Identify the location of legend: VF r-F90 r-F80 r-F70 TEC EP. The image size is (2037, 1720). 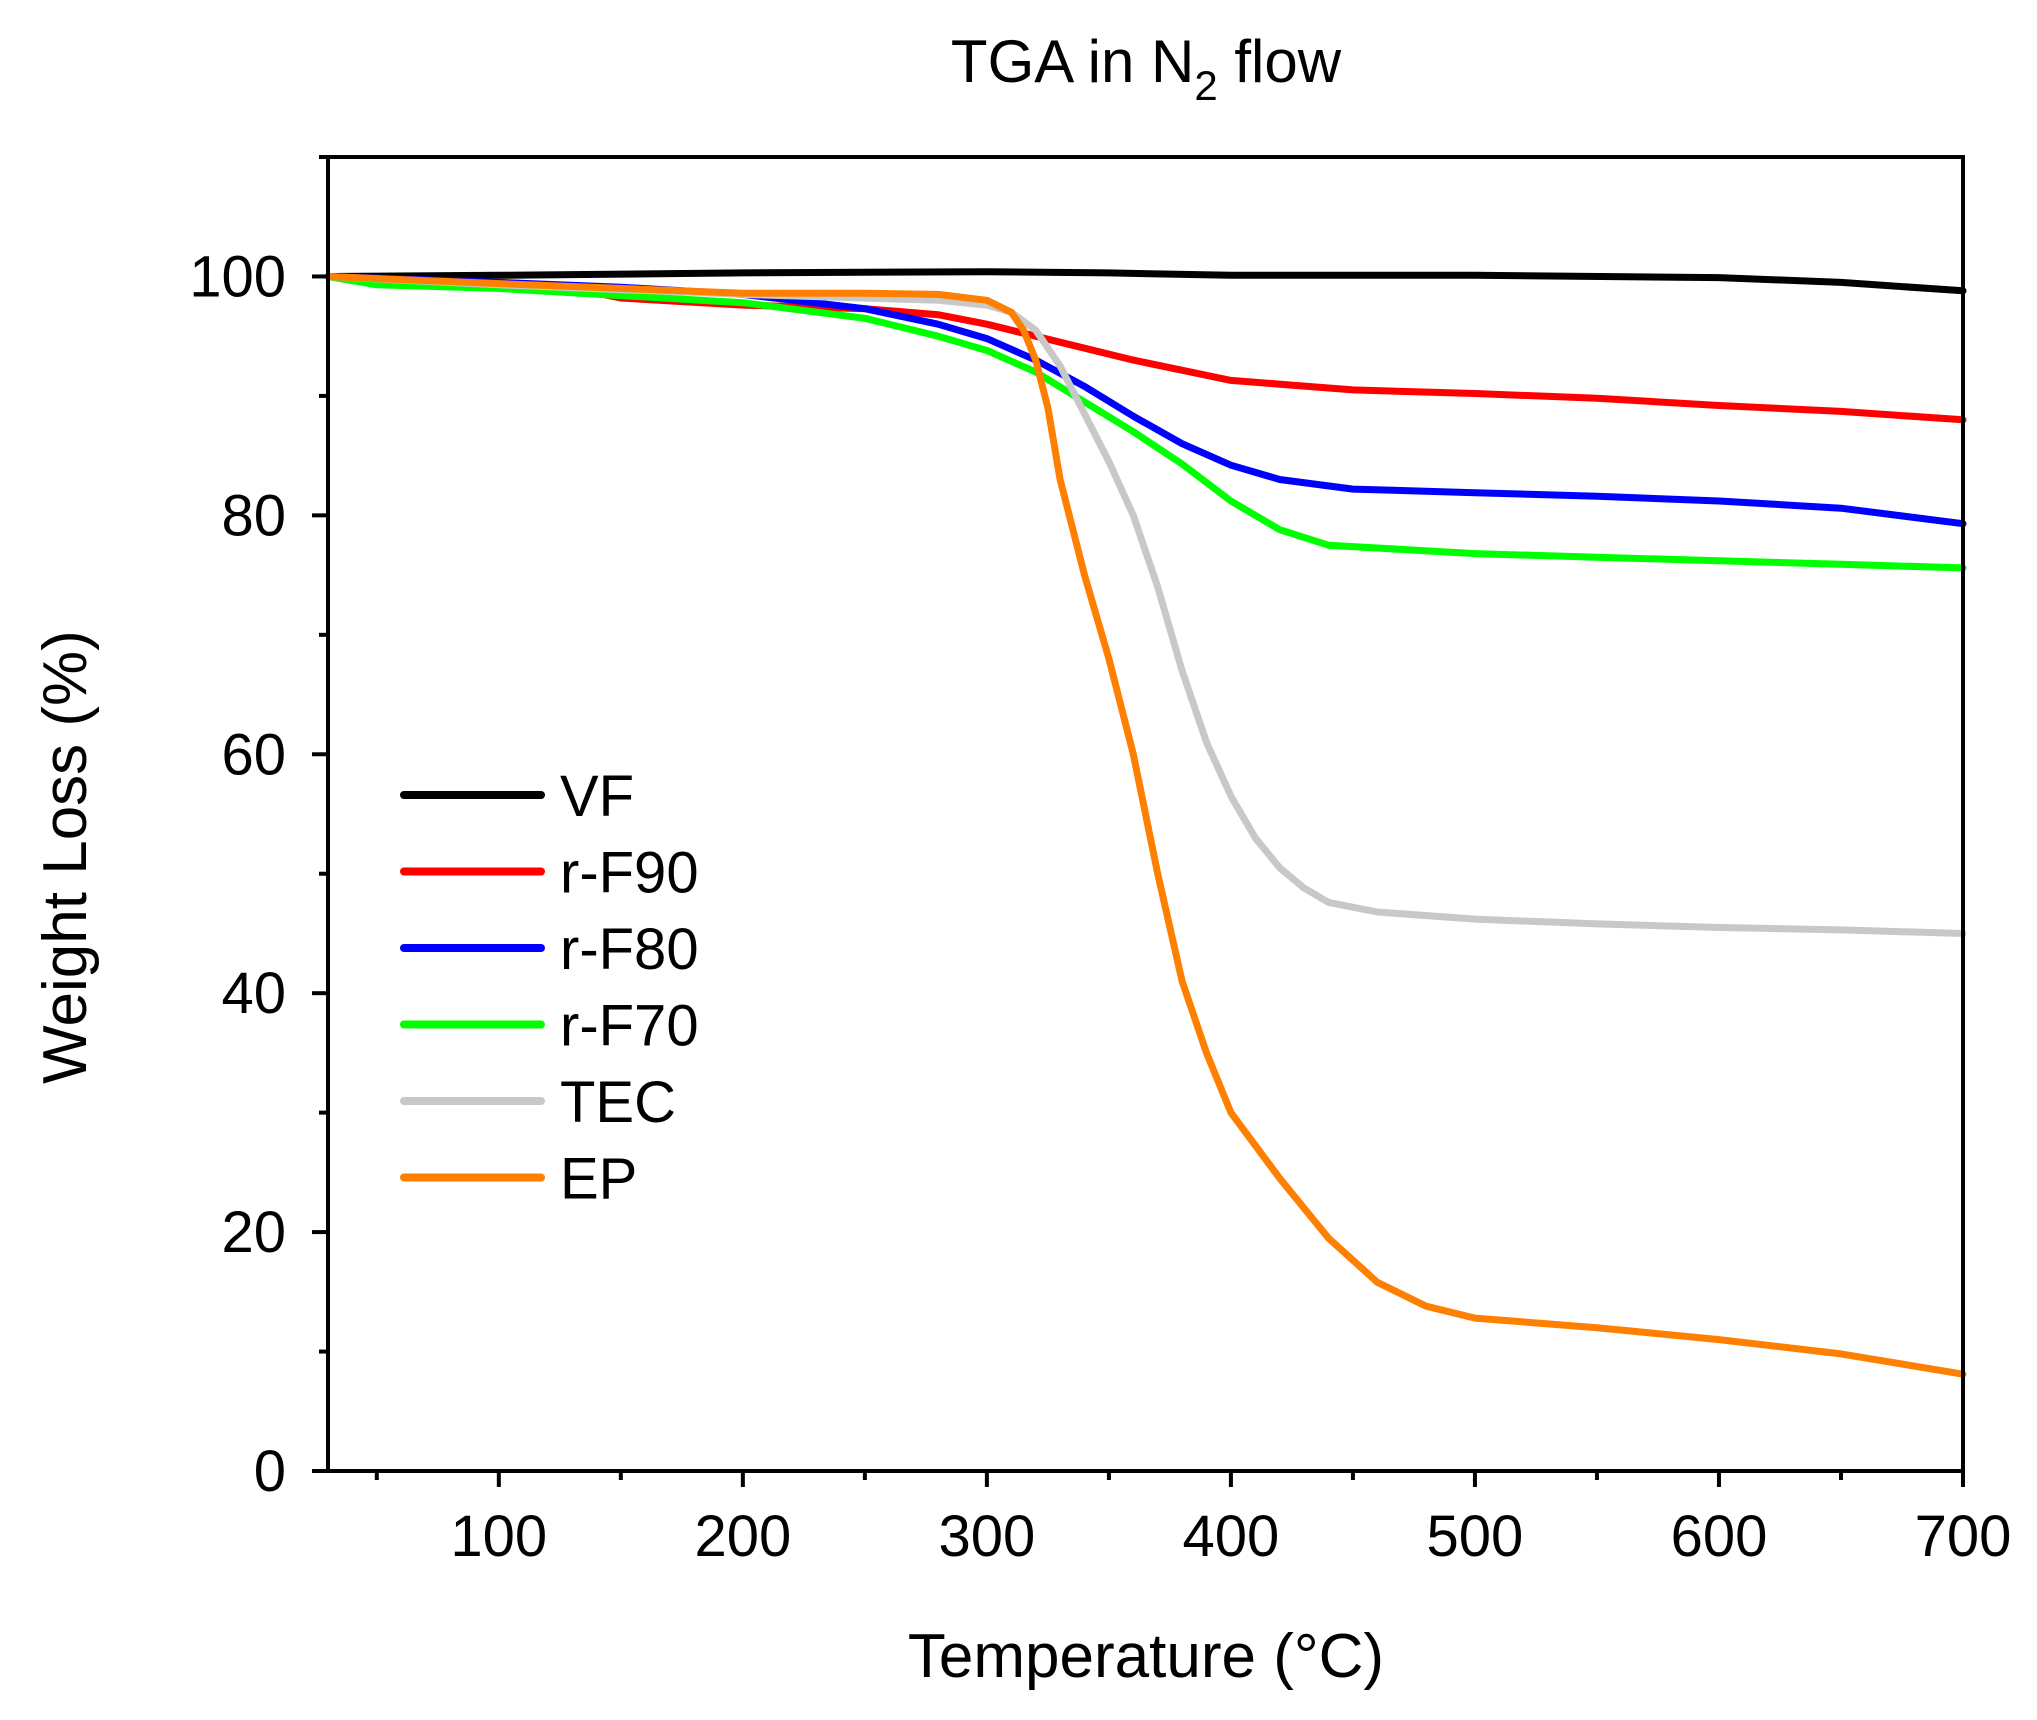
(549, 988).